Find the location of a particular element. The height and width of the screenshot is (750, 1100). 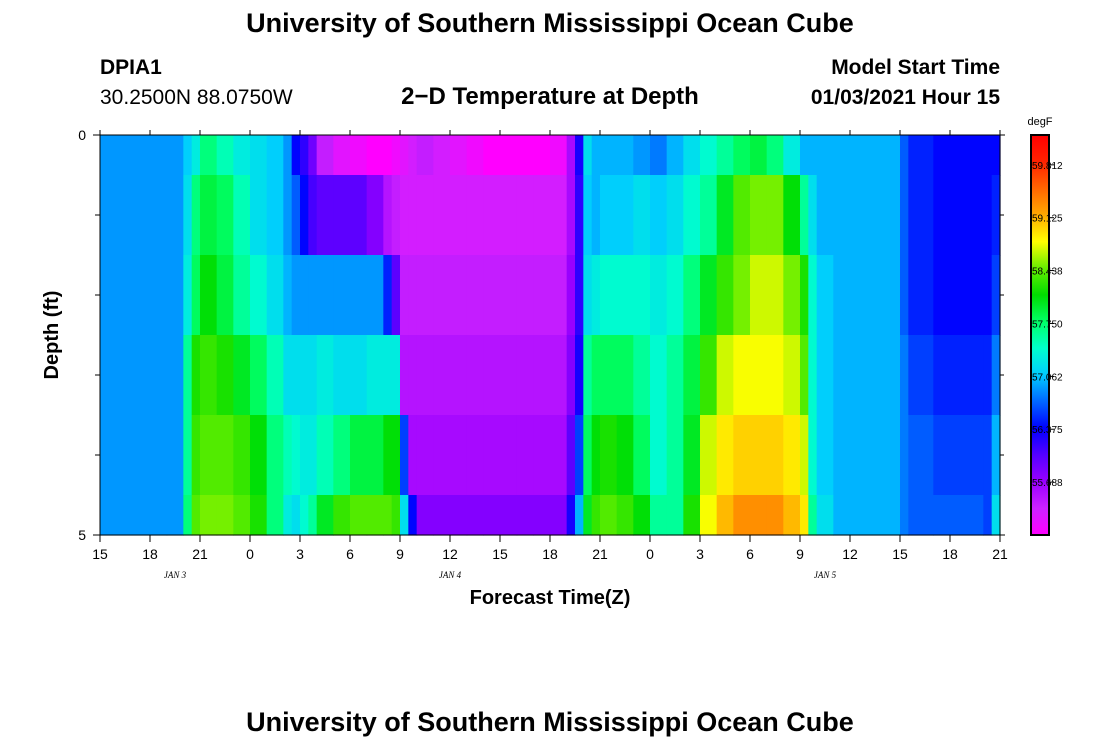

colorbar-tick-label: 56.375 is located at coordinates (1047, 430).